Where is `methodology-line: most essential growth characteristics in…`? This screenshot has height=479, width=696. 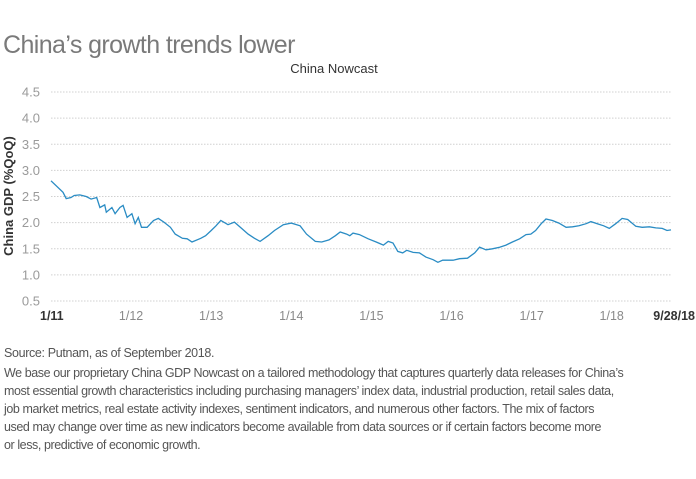 methodology-line: most essential growth characteristics in… is located at coordinates (309, 391).